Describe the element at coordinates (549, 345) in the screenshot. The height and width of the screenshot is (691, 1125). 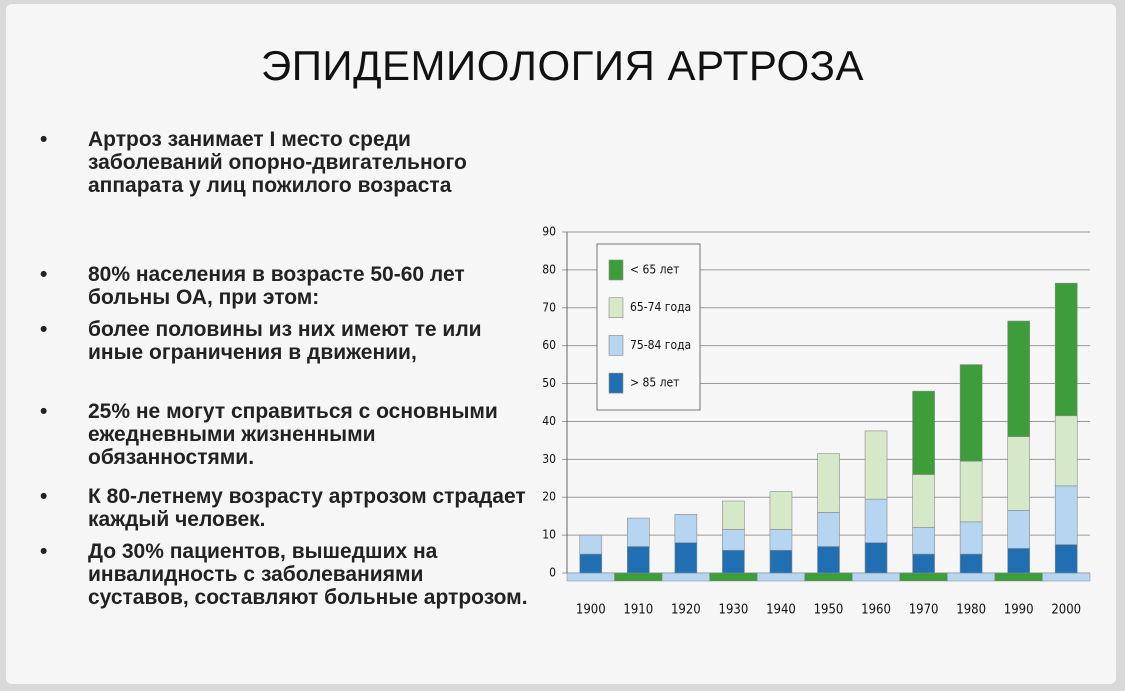
I see `y-tick-label: 60` at that location.